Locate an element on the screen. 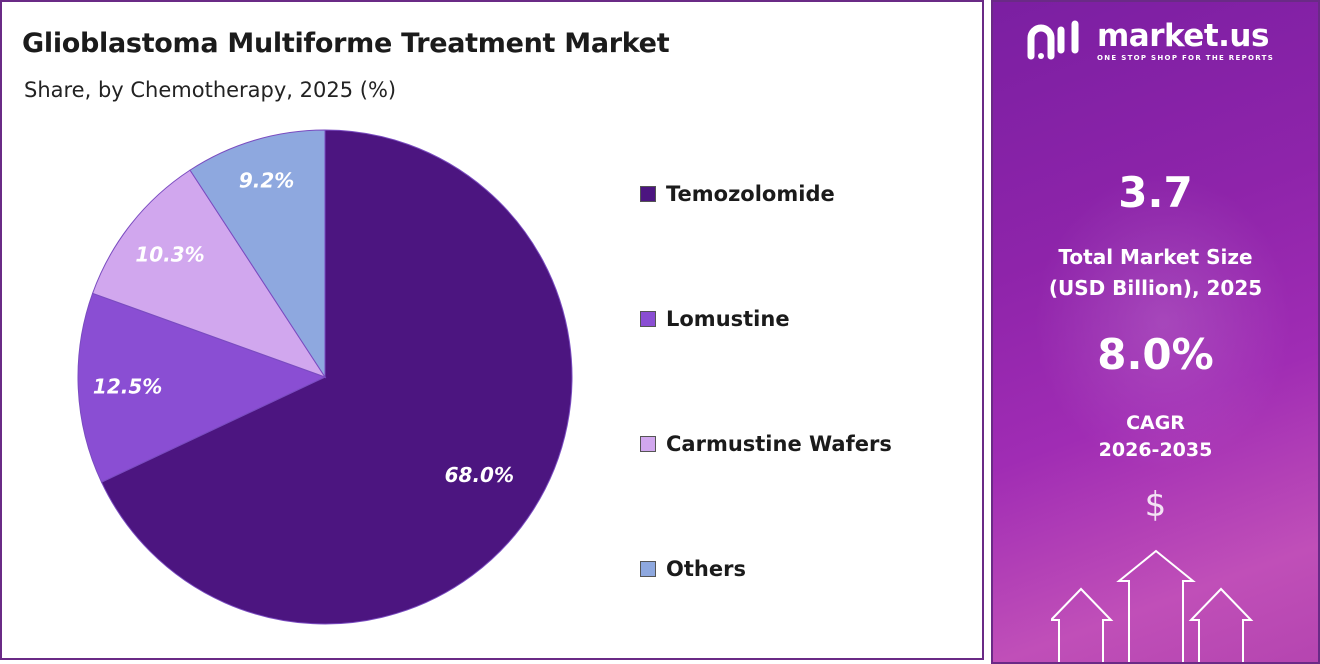 The image size is (1320, 664). brand-name: market.us is located at coordinates (1183, 35).